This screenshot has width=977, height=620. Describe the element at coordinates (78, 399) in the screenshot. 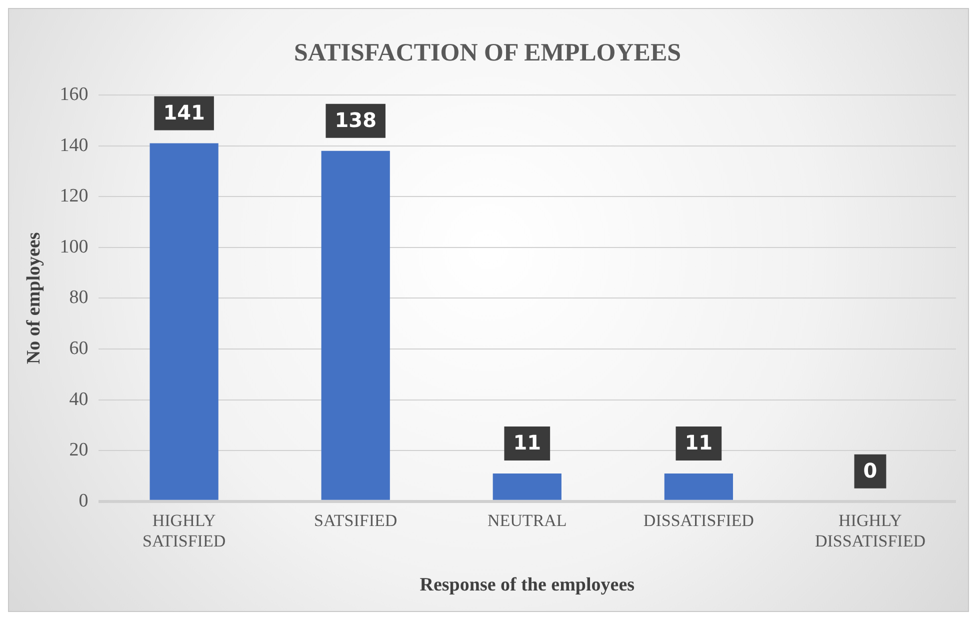

I see `y-tick-label: 40` at that location.